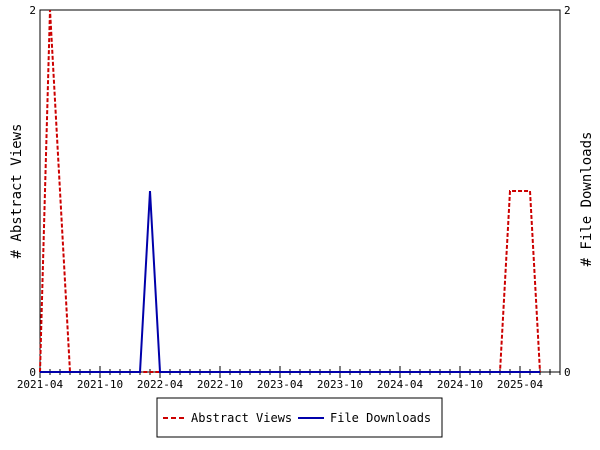 The width and height of the screenshot is (600, 450). Describe the element at coordinates (32, 372) in the screenshot. I see `y-left-tick-label: 0` at that location.